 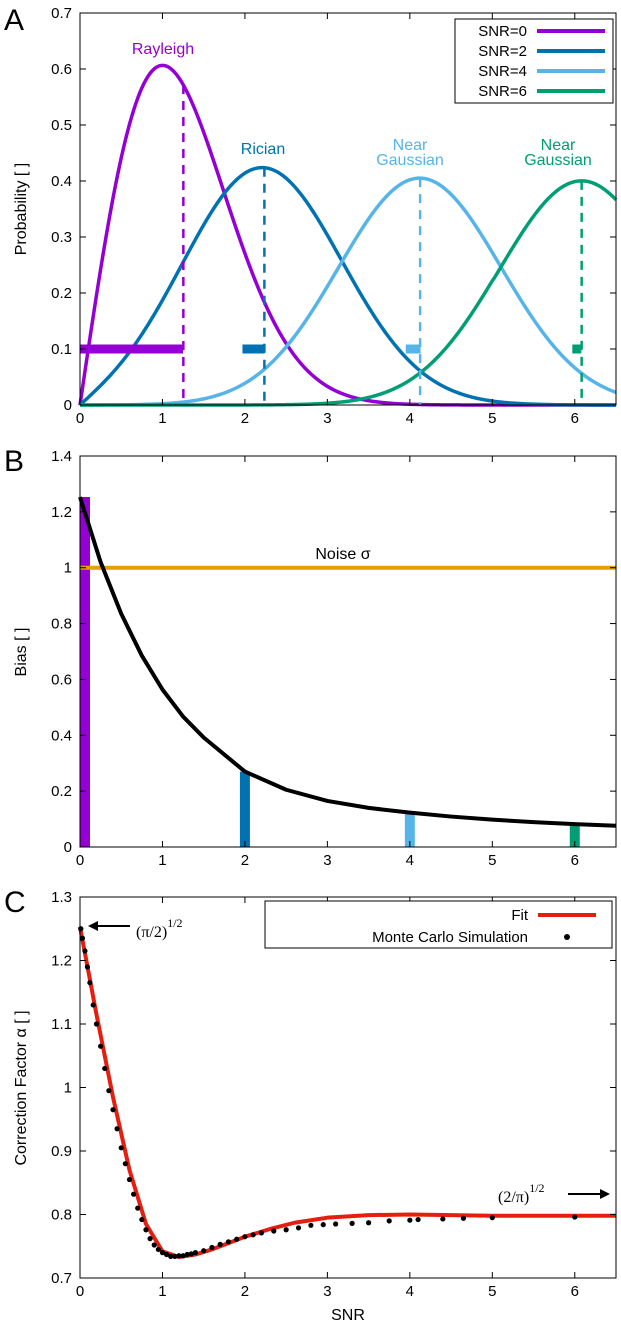 I want to click on panel-b-y-label: Bias [ ], so click(x=21, y=652).